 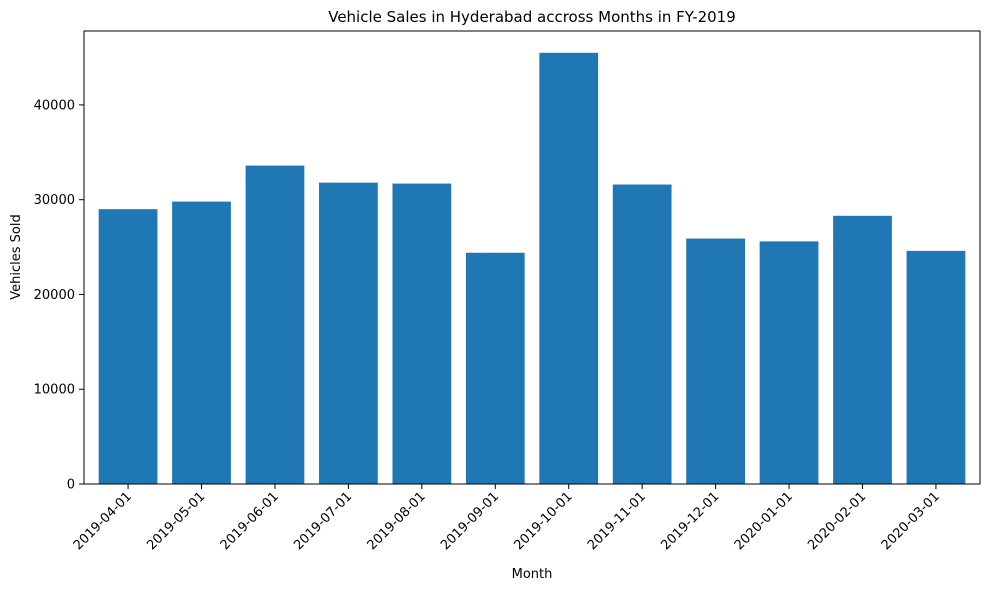 What do you see at coordinates (911, 521) in the screenshot?
I see `x-tick-label: 2020-03-01` at bounding box center [911, 521].